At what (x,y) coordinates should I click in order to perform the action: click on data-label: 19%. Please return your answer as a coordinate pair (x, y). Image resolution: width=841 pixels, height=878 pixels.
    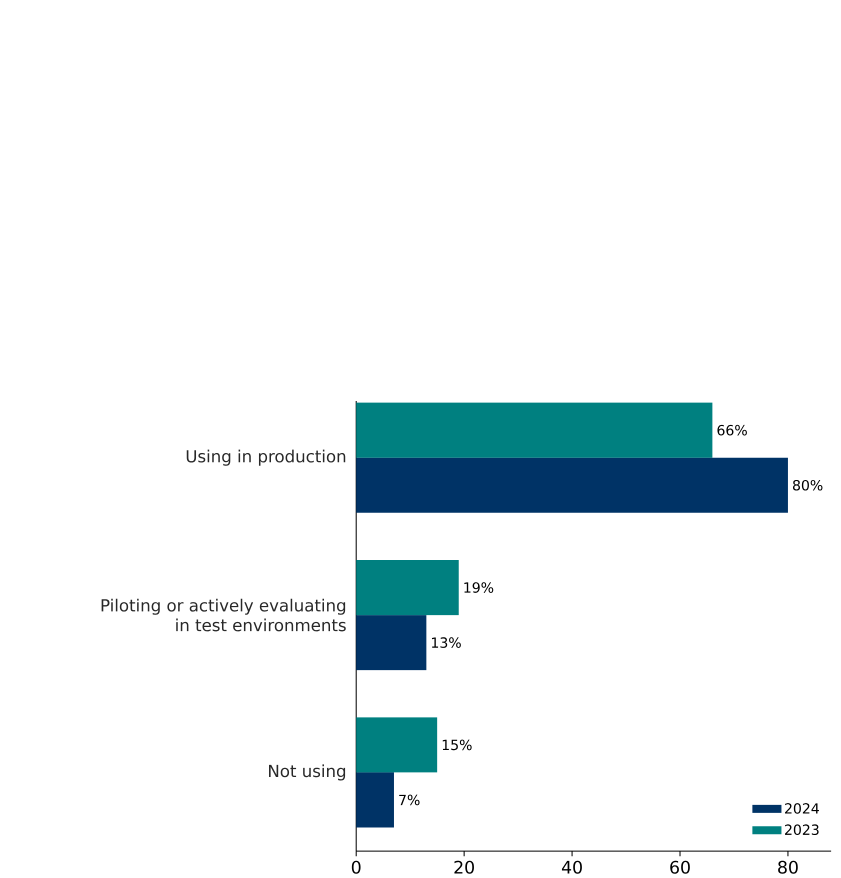
    Looking at the image, I should click on (479, 587).